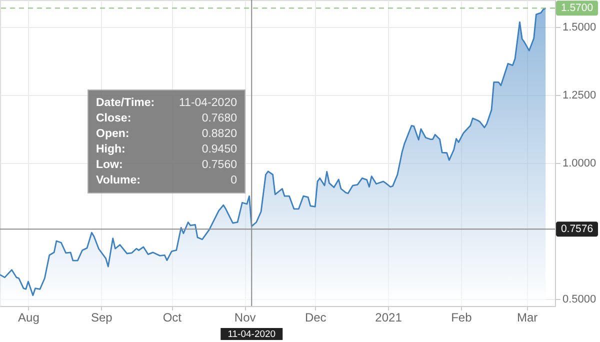  Describe the element at coordinates (166, 134) in the screenshot. I see `text: Open: 0.8820` at that location.